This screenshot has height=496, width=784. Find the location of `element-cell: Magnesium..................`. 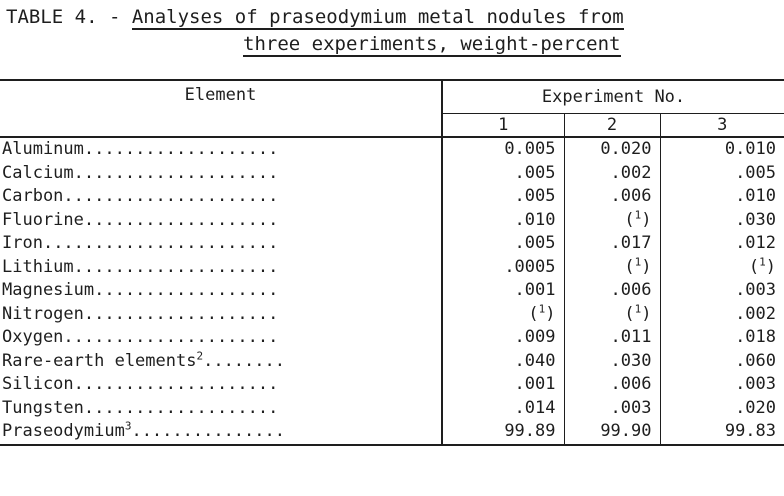

element-cell: Magnesium.................. is located at coordinates (221, 291).